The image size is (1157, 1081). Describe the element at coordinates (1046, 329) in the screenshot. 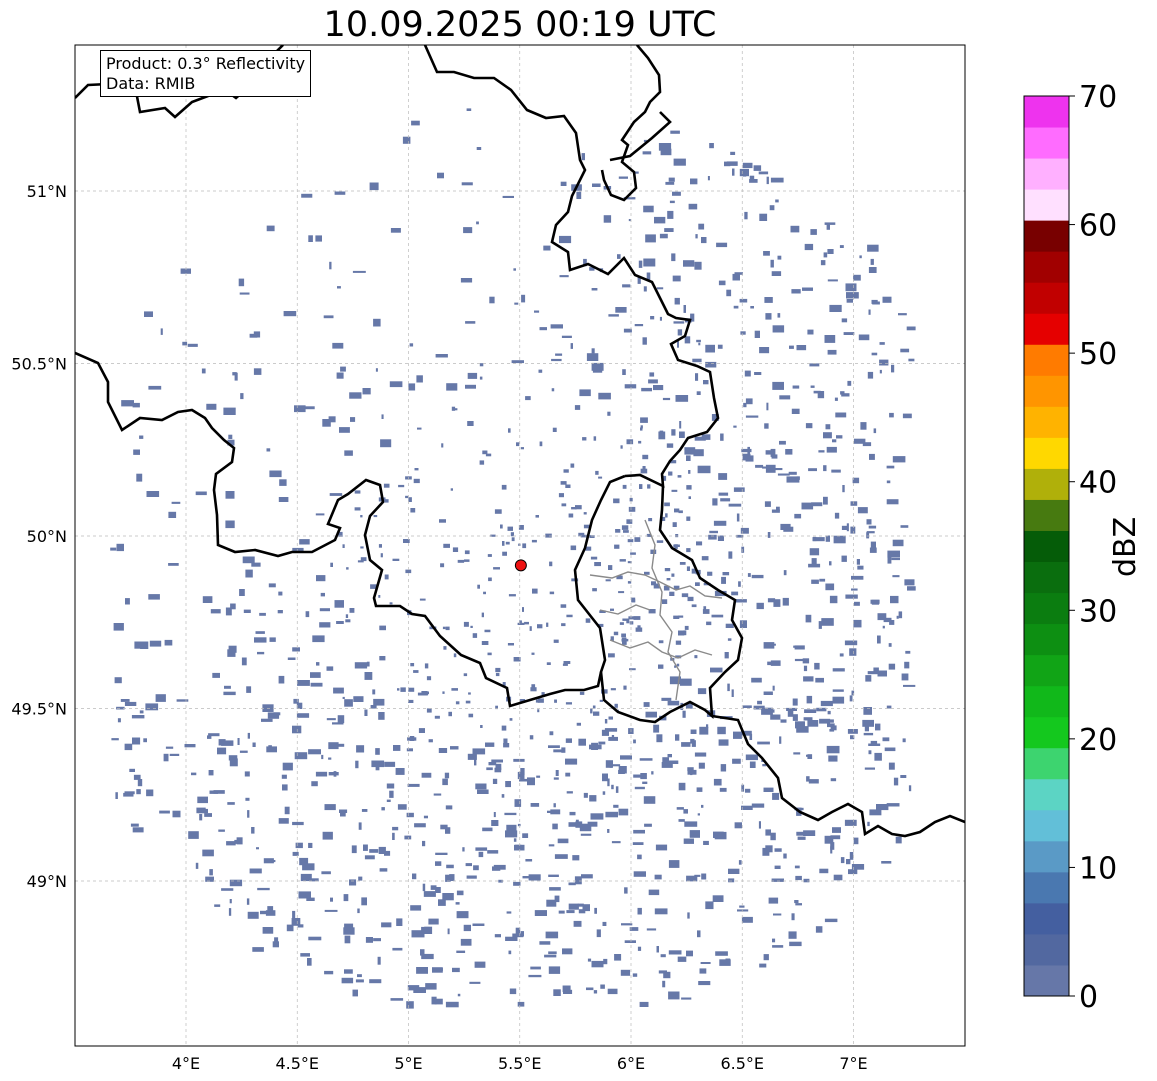

I see `colorbar-segment` at that location.